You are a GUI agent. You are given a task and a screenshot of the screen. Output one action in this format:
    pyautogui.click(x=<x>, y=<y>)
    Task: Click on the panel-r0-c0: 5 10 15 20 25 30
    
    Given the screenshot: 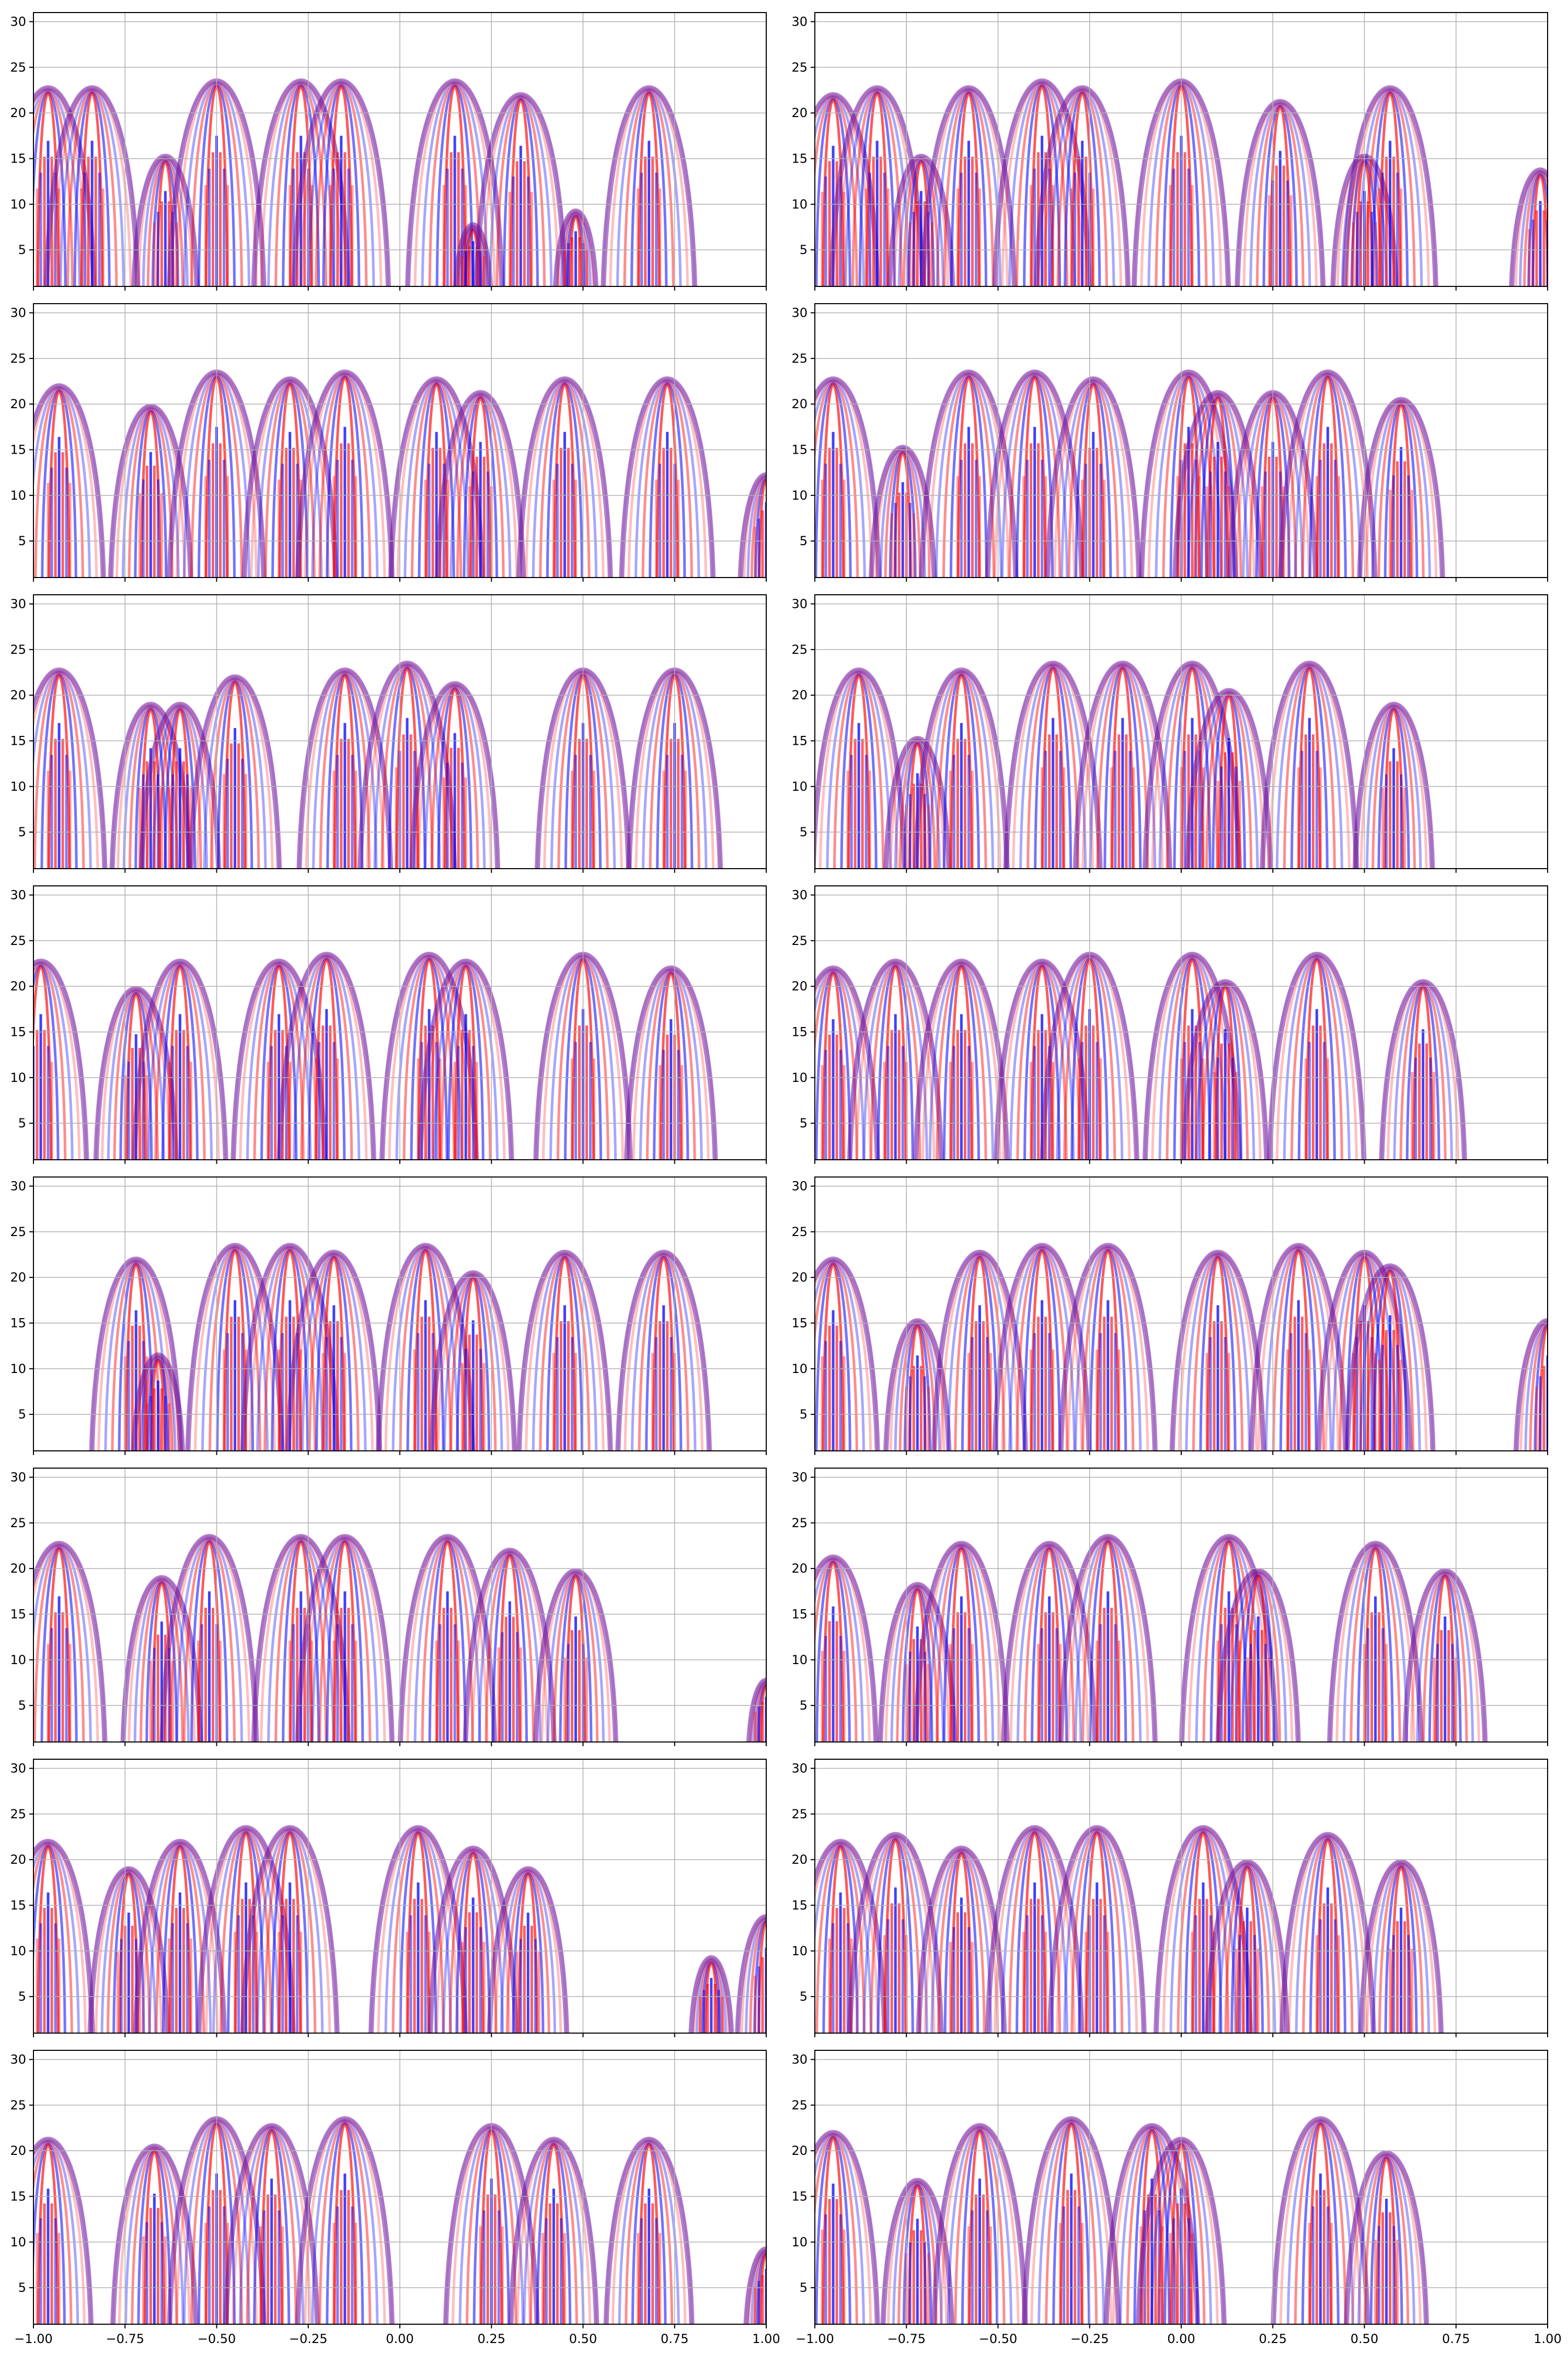 What is the action you would take?
    pyautogui.click(x=388, y=151)
    